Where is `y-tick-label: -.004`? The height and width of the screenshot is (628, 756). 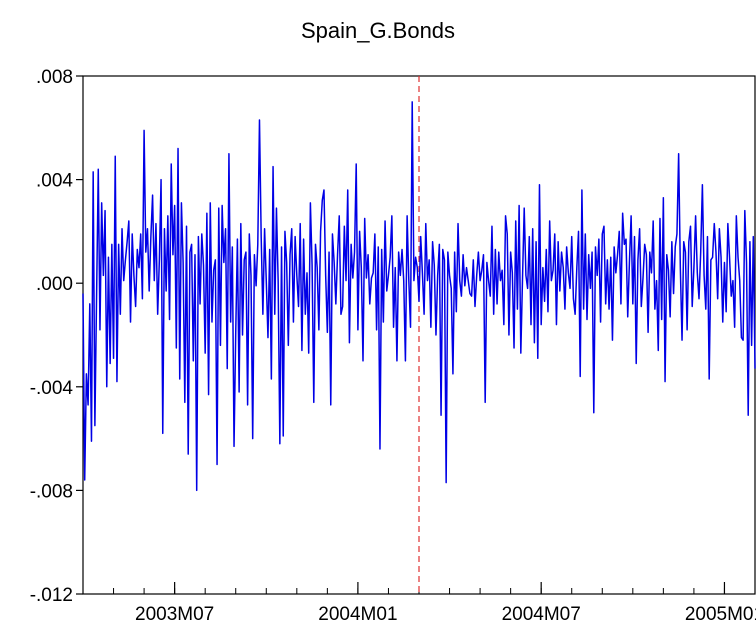 y-tick-label: -.004 is located at coordinates (52, 388).